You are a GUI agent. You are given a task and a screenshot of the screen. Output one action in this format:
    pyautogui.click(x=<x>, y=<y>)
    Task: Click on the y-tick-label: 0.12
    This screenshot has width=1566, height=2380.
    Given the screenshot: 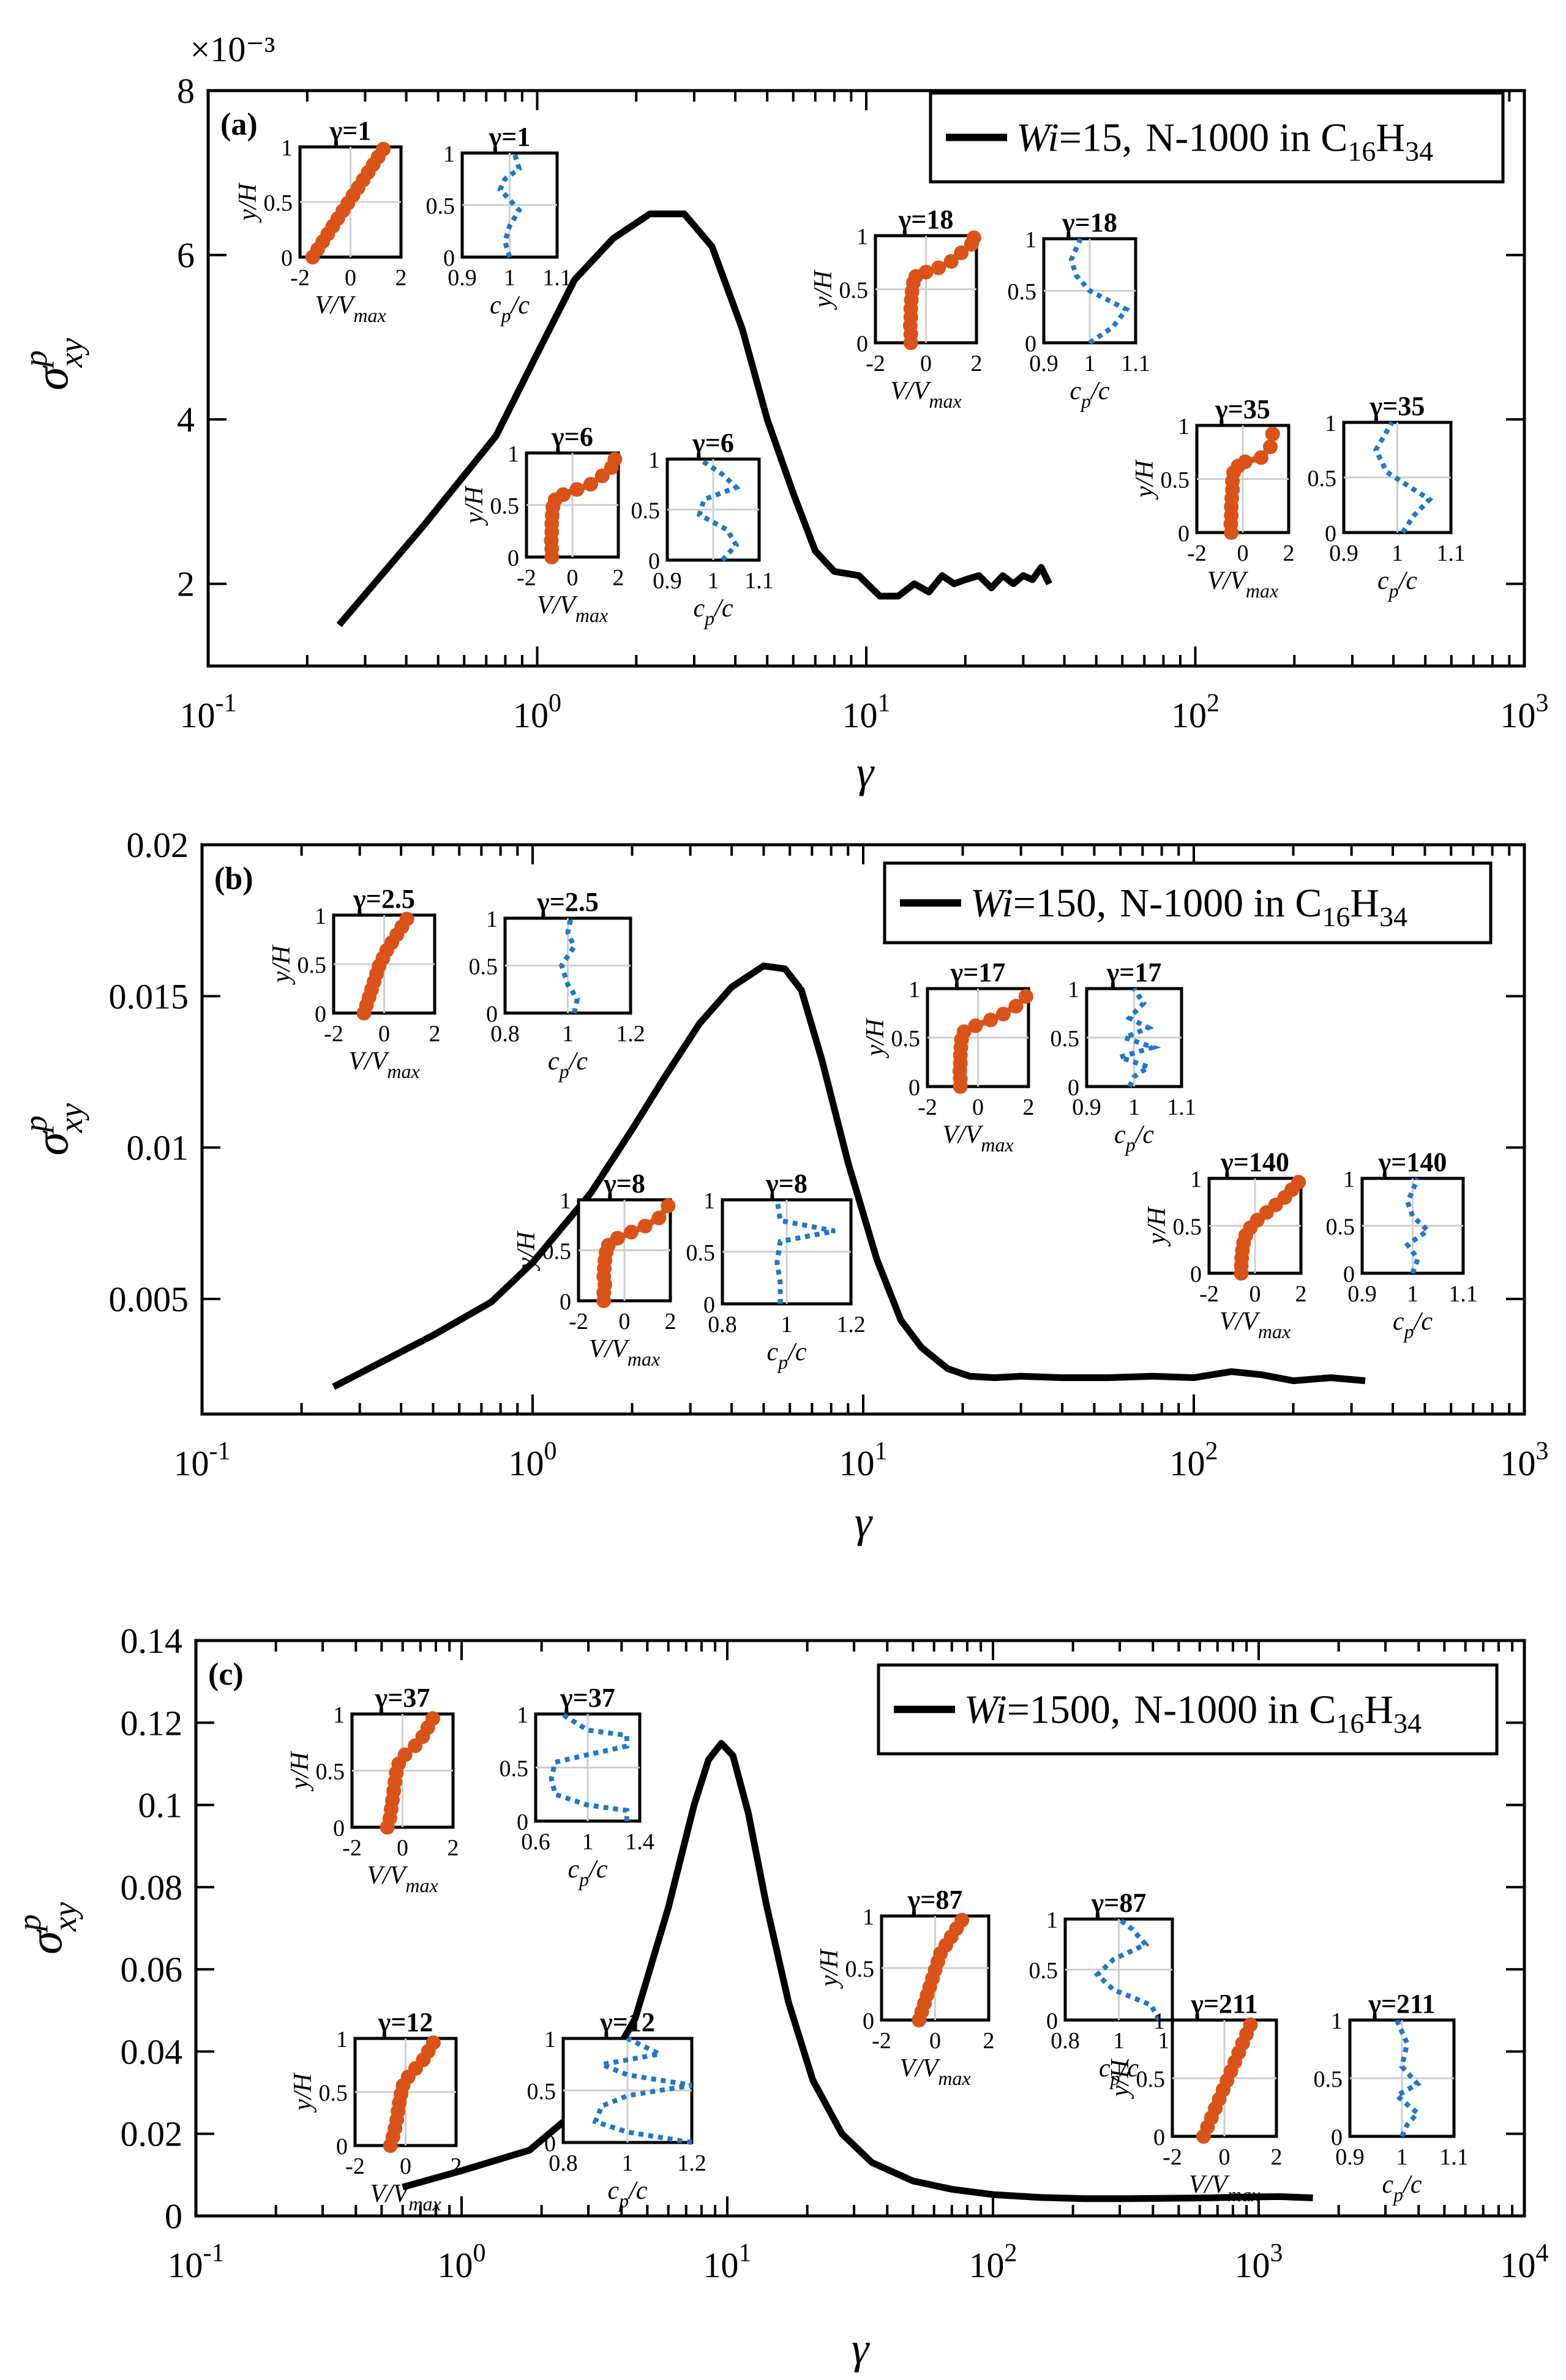 What is the action you would take?
    pyautogui.click(x=152, y=1723)
    